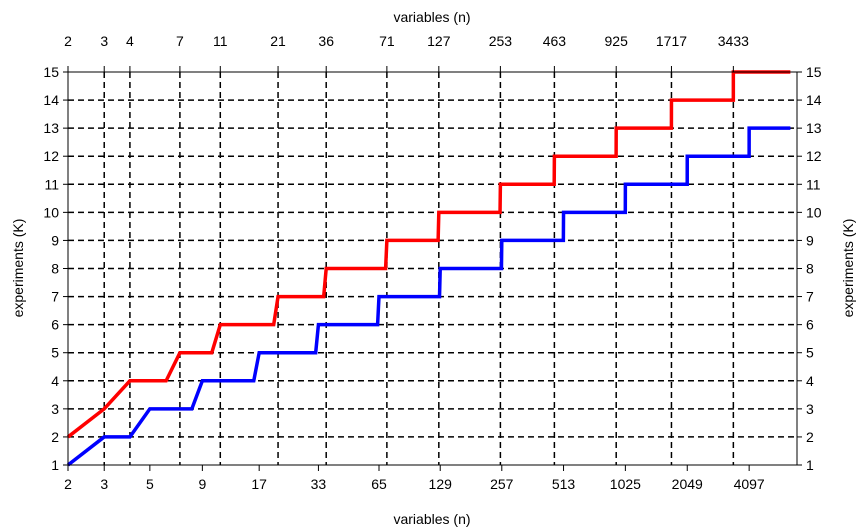 This screenshot has width=857, height=531. Describe the element at coordinates (617, 41) in the screenshot. I see `x-tick-label-top: 925` at that location.